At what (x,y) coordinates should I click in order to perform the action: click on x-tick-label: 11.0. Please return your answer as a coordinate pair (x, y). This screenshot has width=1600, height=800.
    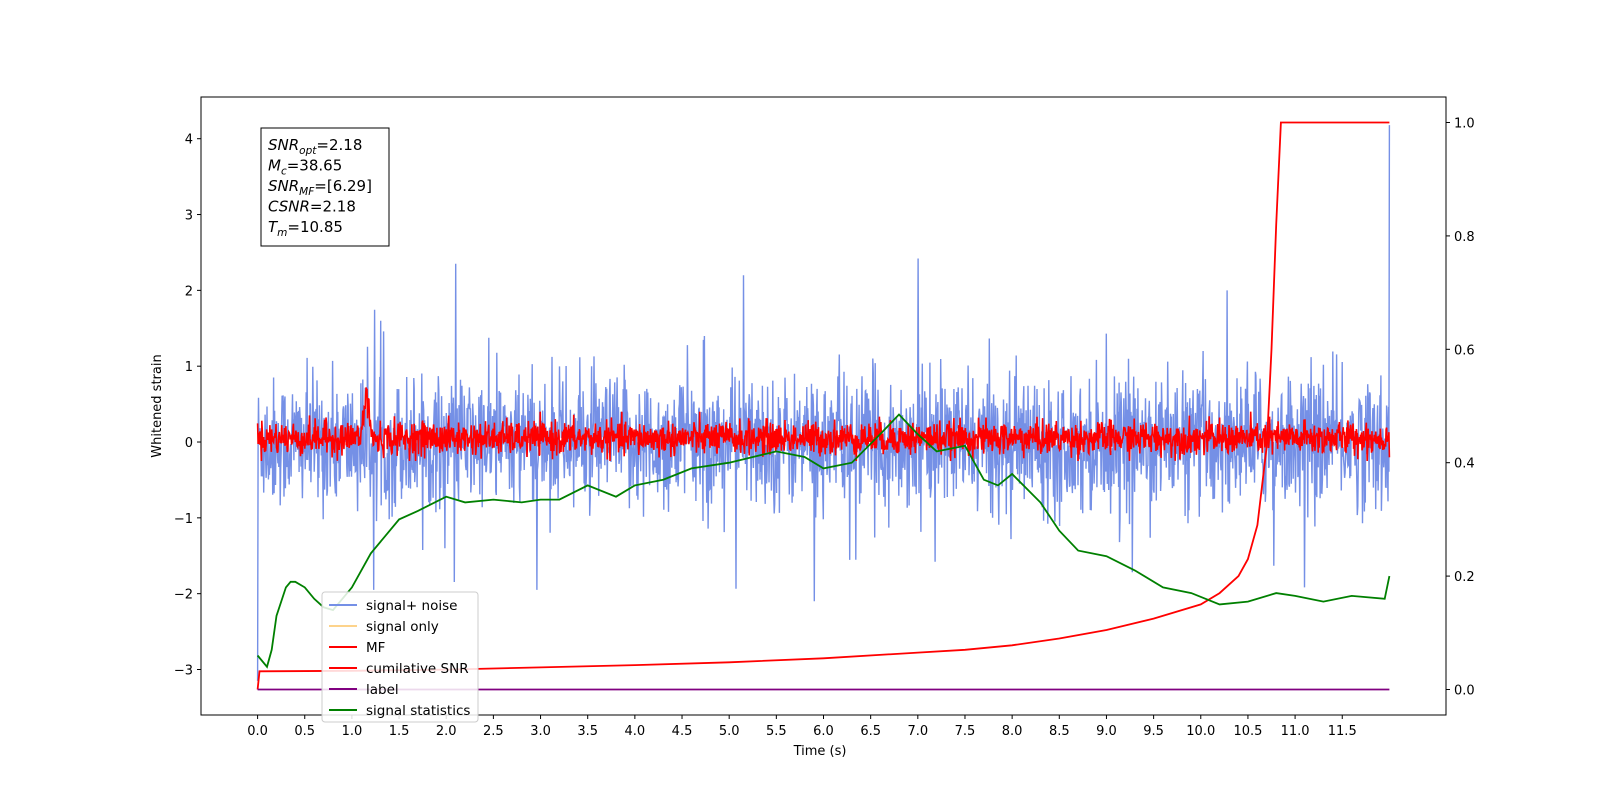
    Looking at the image, I should click on (1295, 731).